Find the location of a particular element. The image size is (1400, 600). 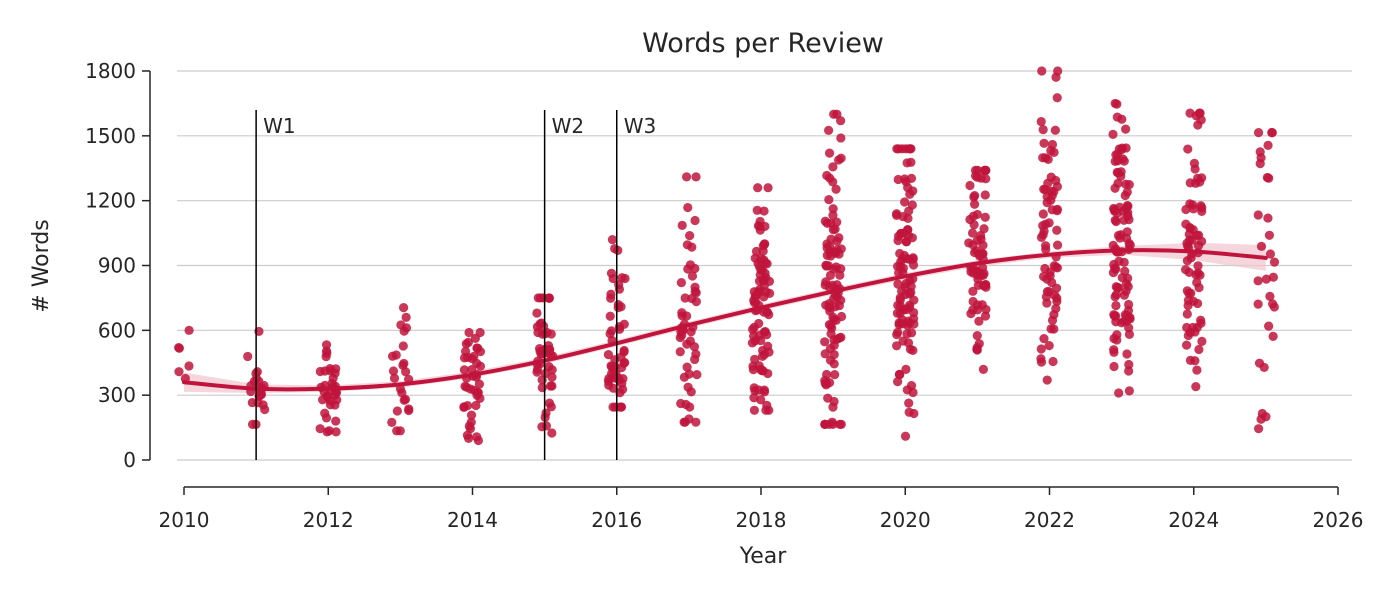

x-tick-label: 2024 is located at coordinates (1193, 520).